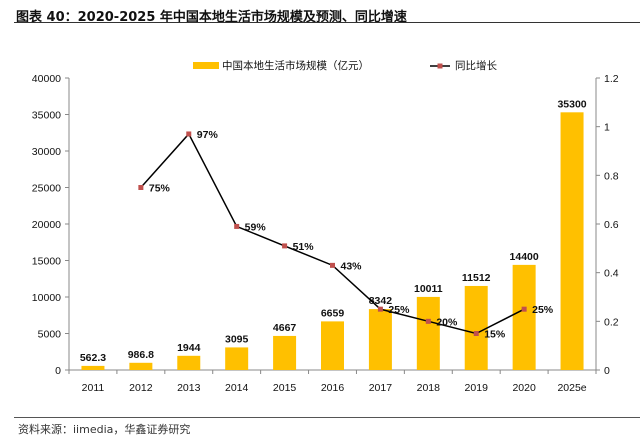  Describe the element at coordinates (206, 65) in the screenshot. I see `legend-bar-swatch` at that location.